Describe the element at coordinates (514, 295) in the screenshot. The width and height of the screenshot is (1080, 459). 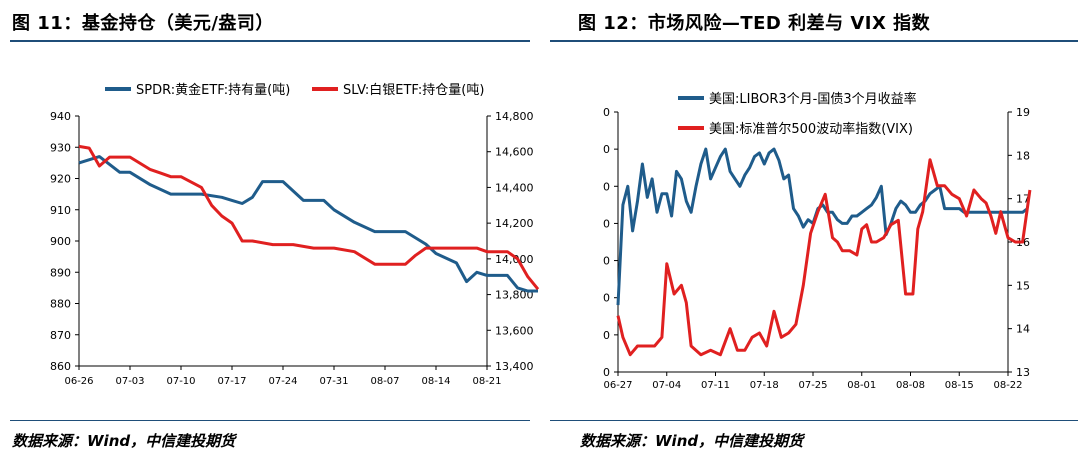
I see `y-tick-label-right: 13,800` at that location.